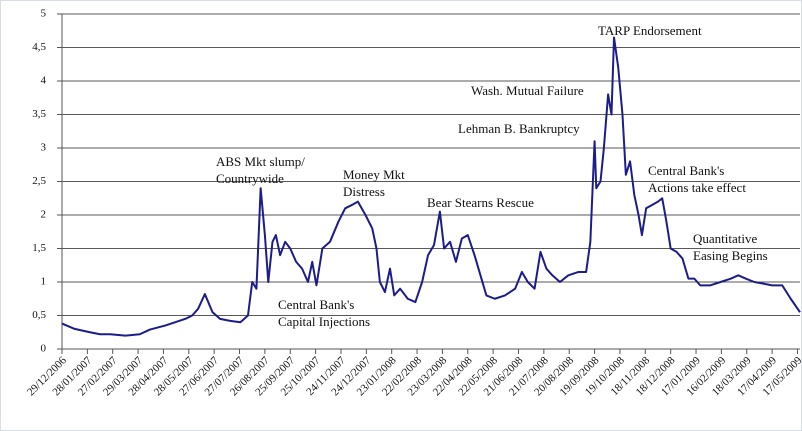 The width and height of the screenshot is (802, 431). I want to click on y-tick-label: 4,5, so click(39, 47).